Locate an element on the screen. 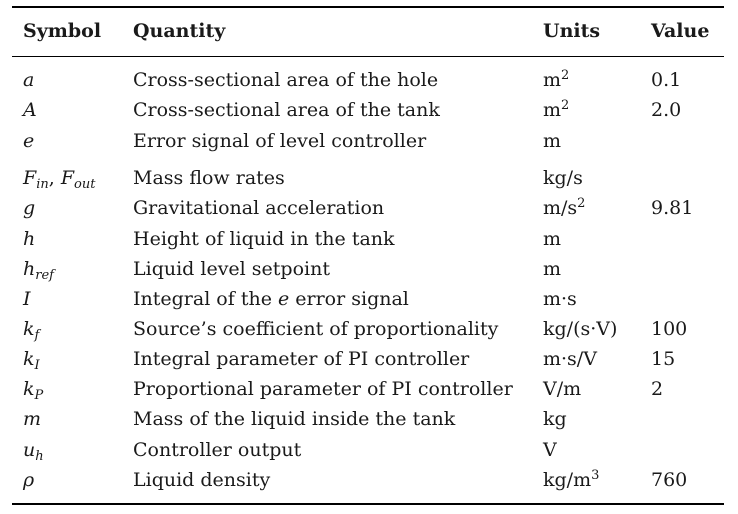 This screenshot has width=738, height=514. symbol-subscript: f is located at coordinates (37, 335).